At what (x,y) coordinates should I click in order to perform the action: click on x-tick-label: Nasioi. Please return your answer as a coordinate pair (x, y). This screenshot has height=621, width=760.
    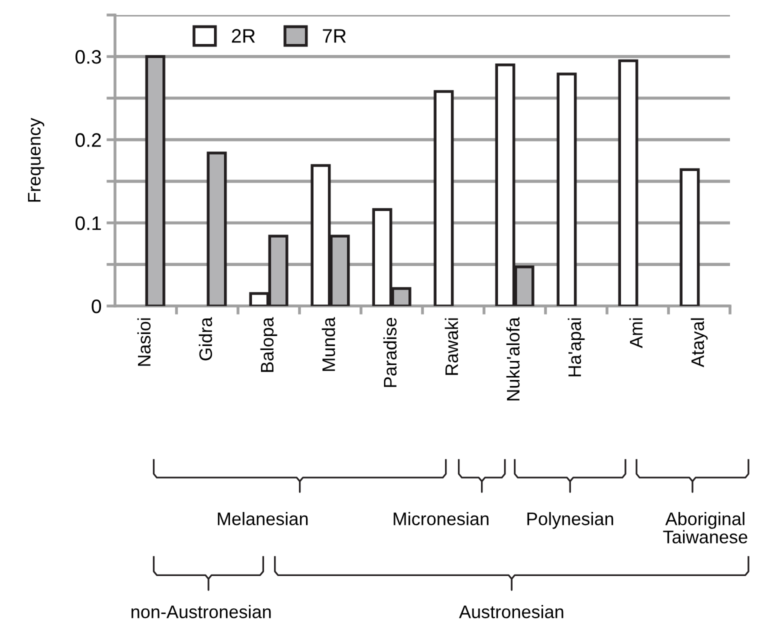
    Looking at the image, I should click on (144, 342).